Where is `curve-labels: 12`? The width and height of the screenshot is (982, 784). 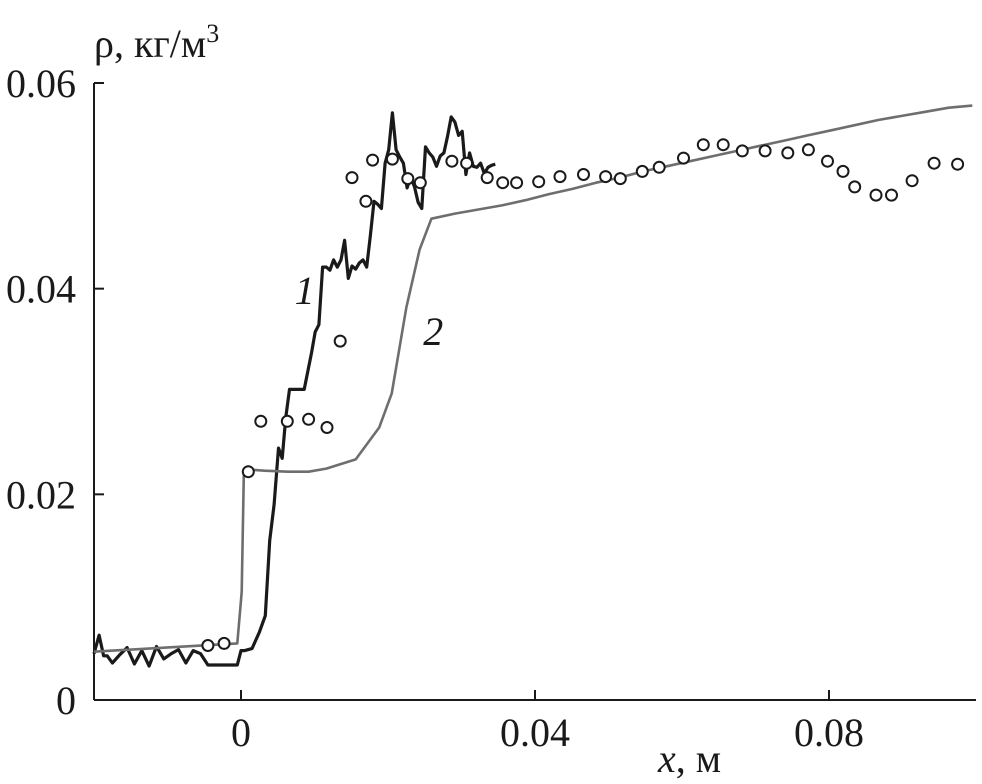
curve-labels: 12 is located at coordinates (369, 311).